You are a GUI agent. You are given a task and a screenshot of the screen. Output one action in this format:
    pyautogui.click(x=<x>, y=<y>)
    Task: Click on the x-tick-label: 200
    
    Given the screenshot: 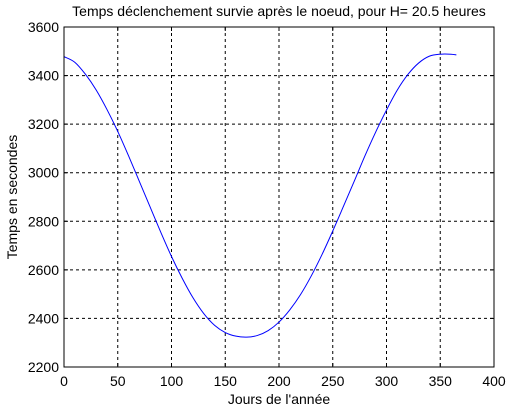 What is the action you would take?
    pyautogui.click(x=279, y=381)
    